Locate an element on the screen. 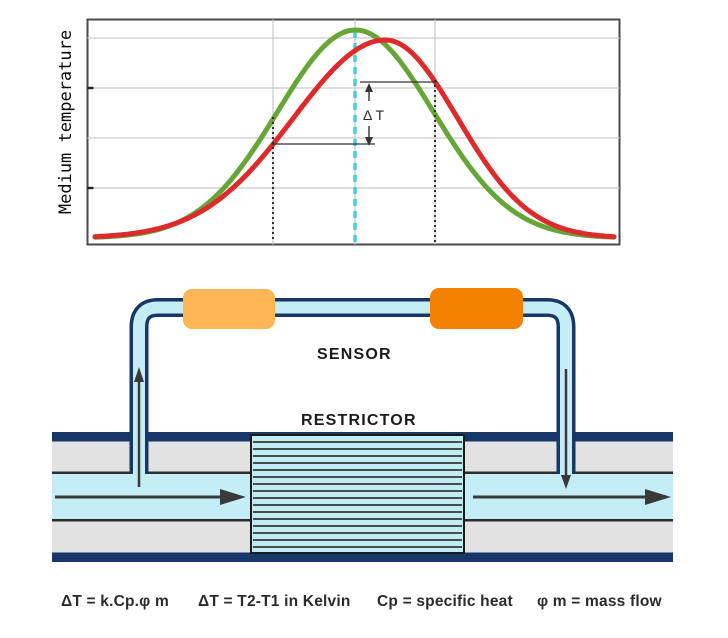  capillary-up-arrowhead is located at coordinates (139, 374).